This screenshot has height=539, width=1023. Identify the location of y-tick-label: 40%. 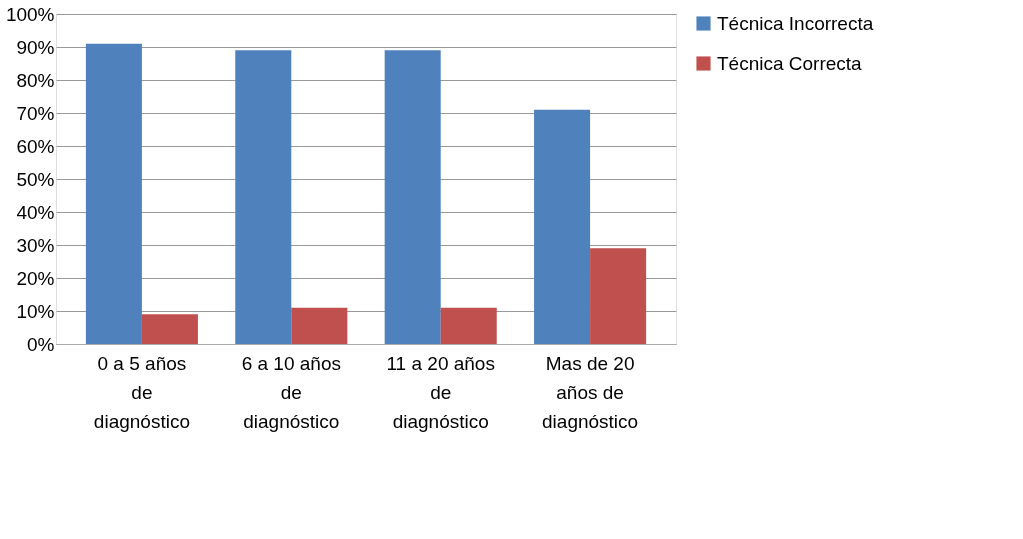
(35, 212).